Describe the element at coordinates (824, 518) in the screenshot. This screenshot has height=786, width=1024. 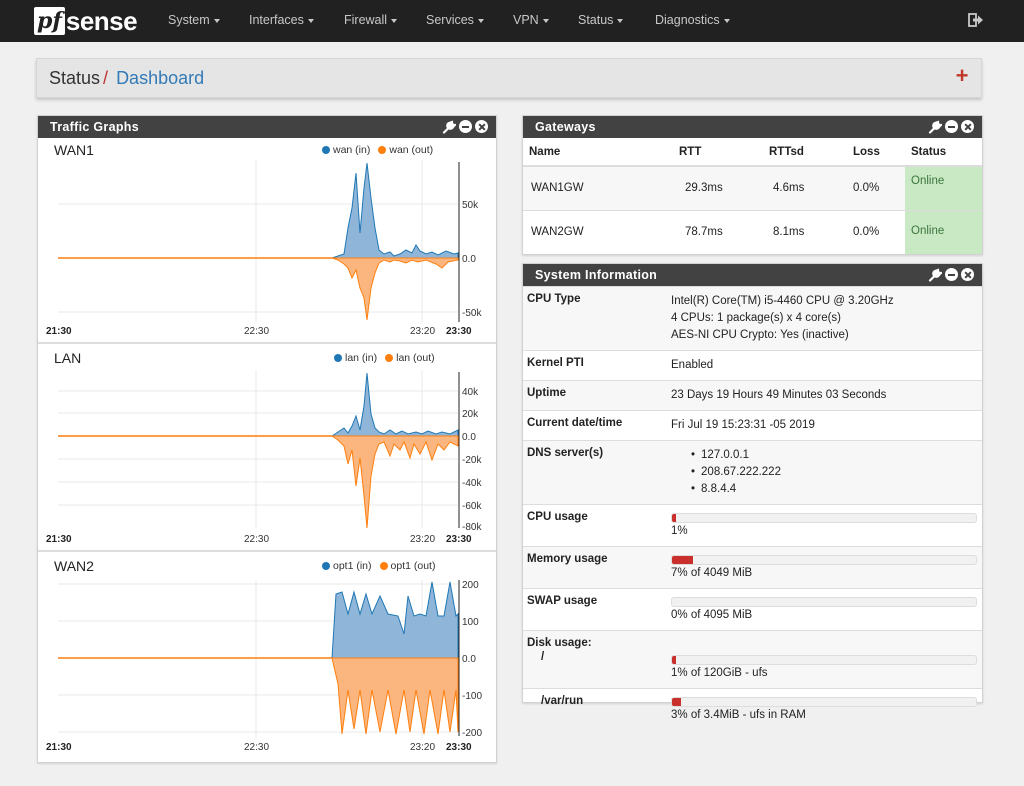
I see `cpu-usage-progress-bar` at that location.